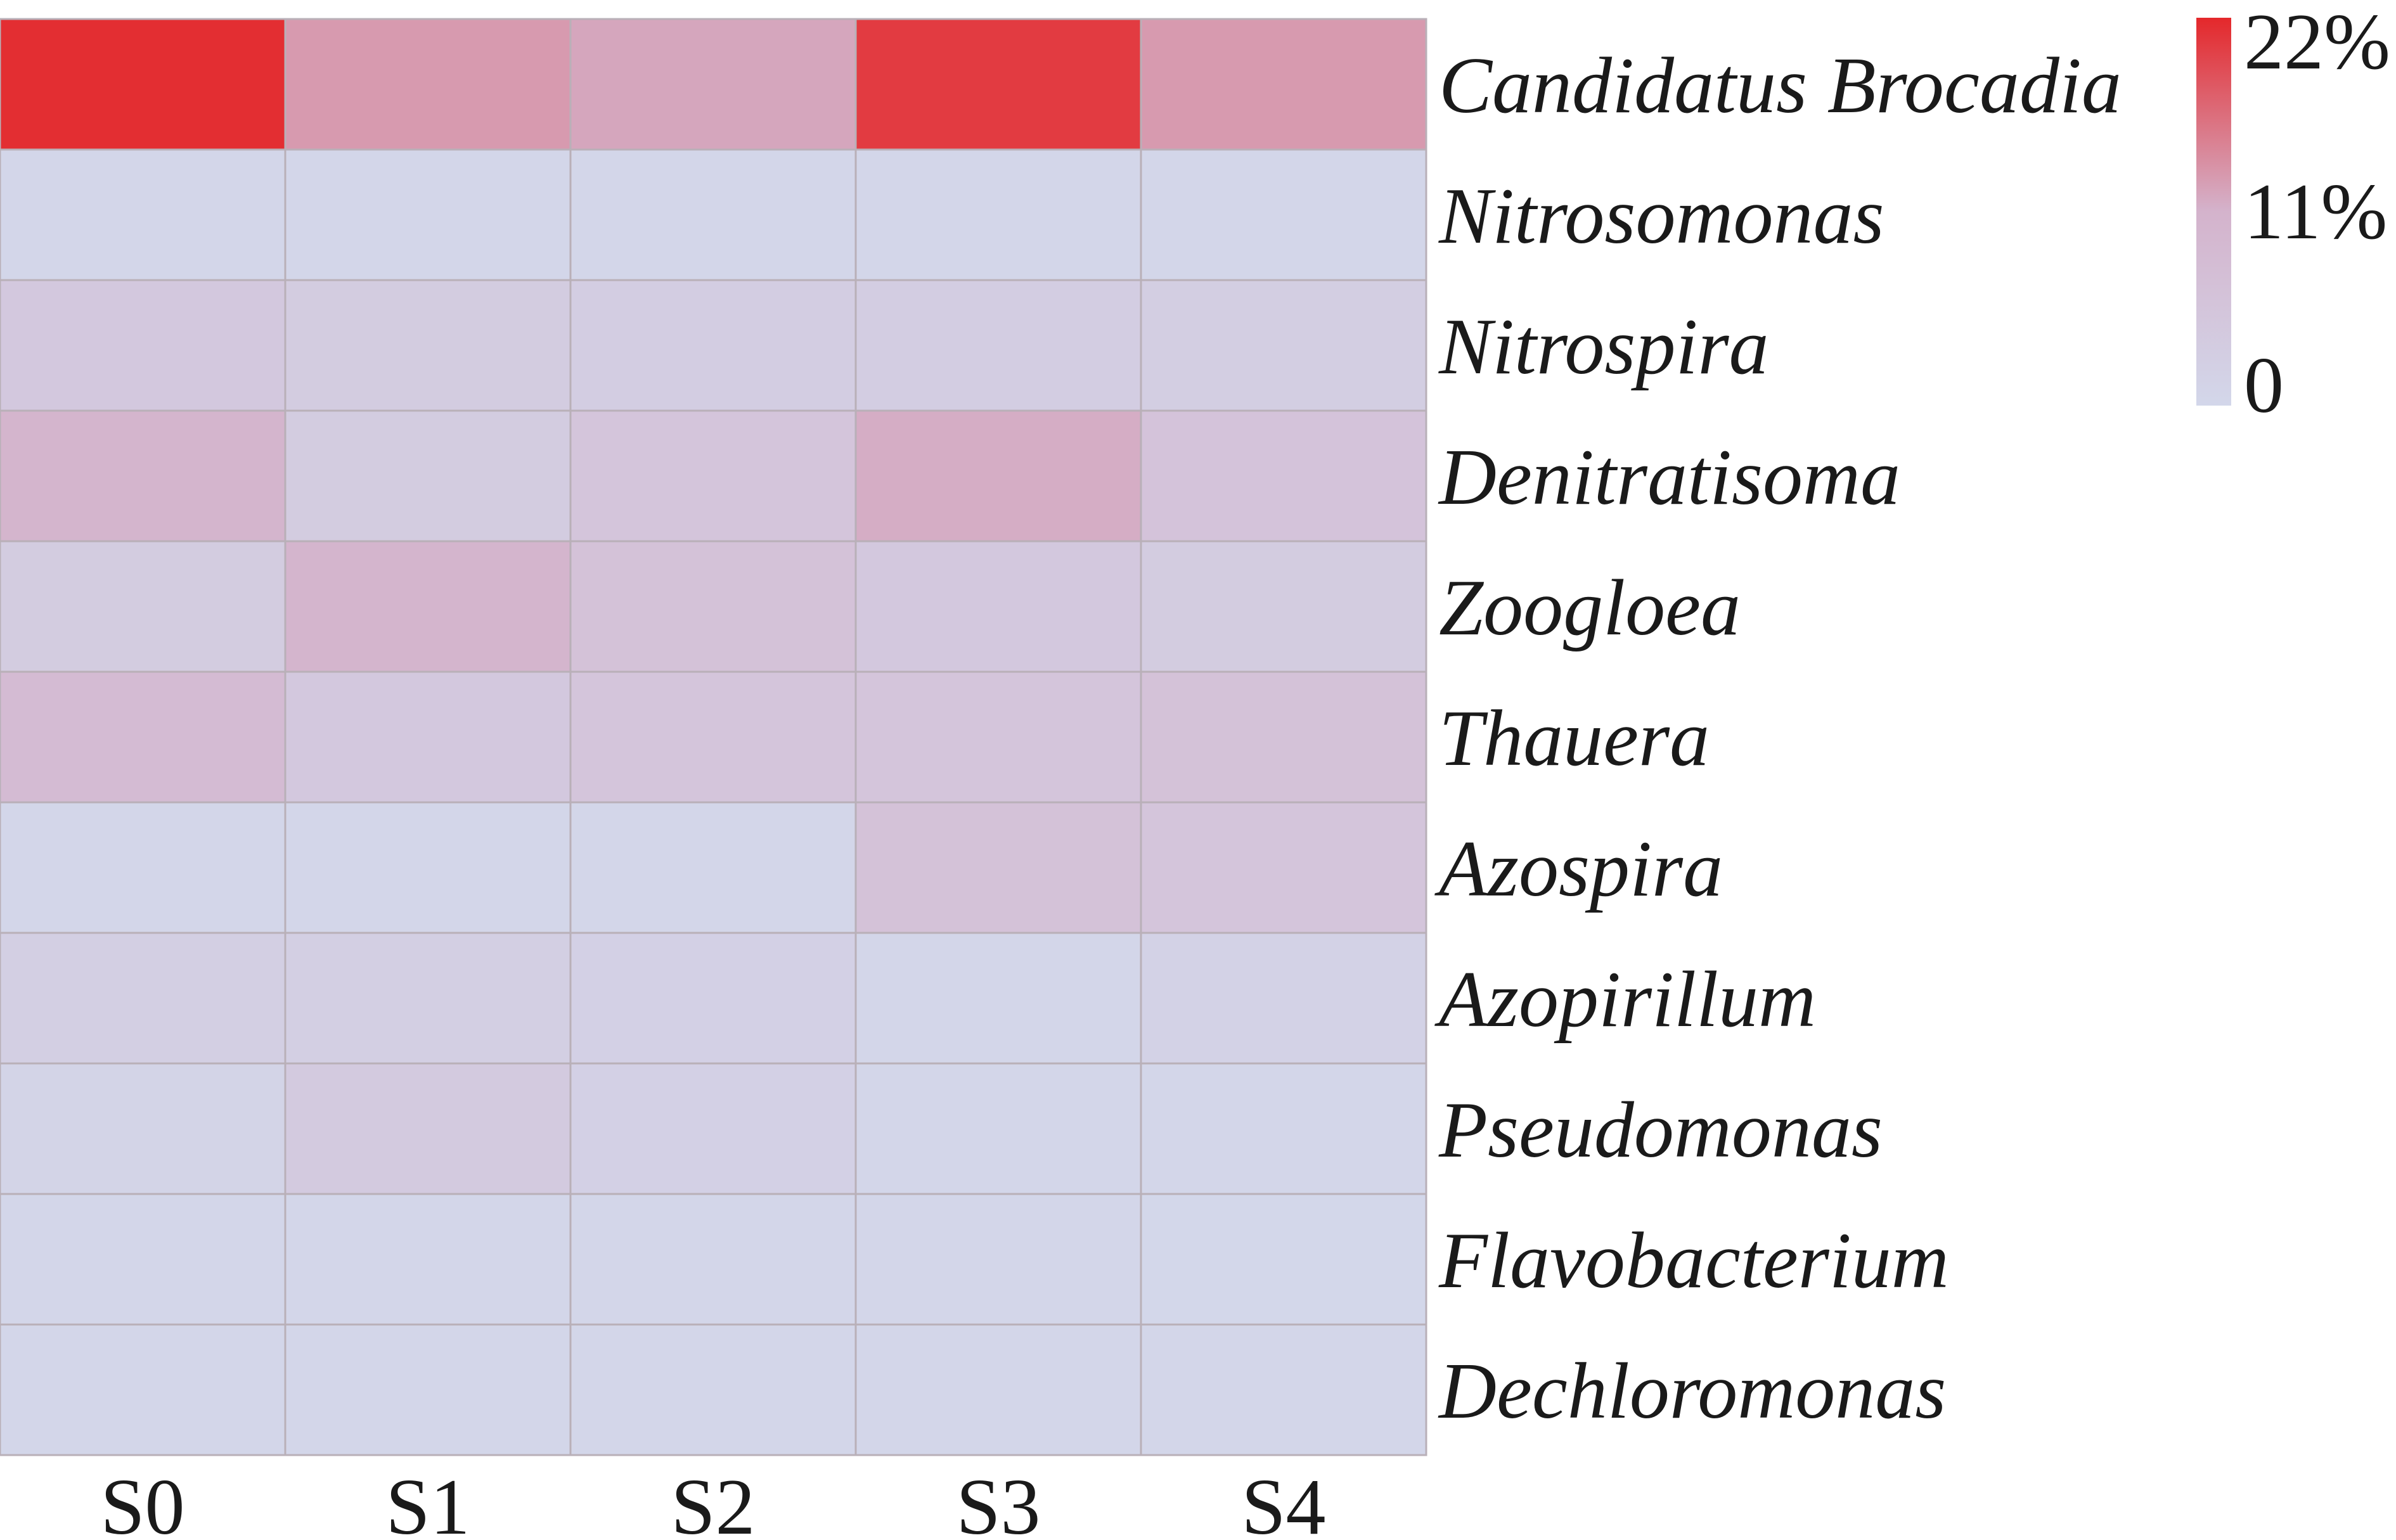 This screenshot has width=2396, height=1540. Describe the element at coordinates (1669, 477) in the screenshot. I see `row-label: Denitratisoma` at that location.